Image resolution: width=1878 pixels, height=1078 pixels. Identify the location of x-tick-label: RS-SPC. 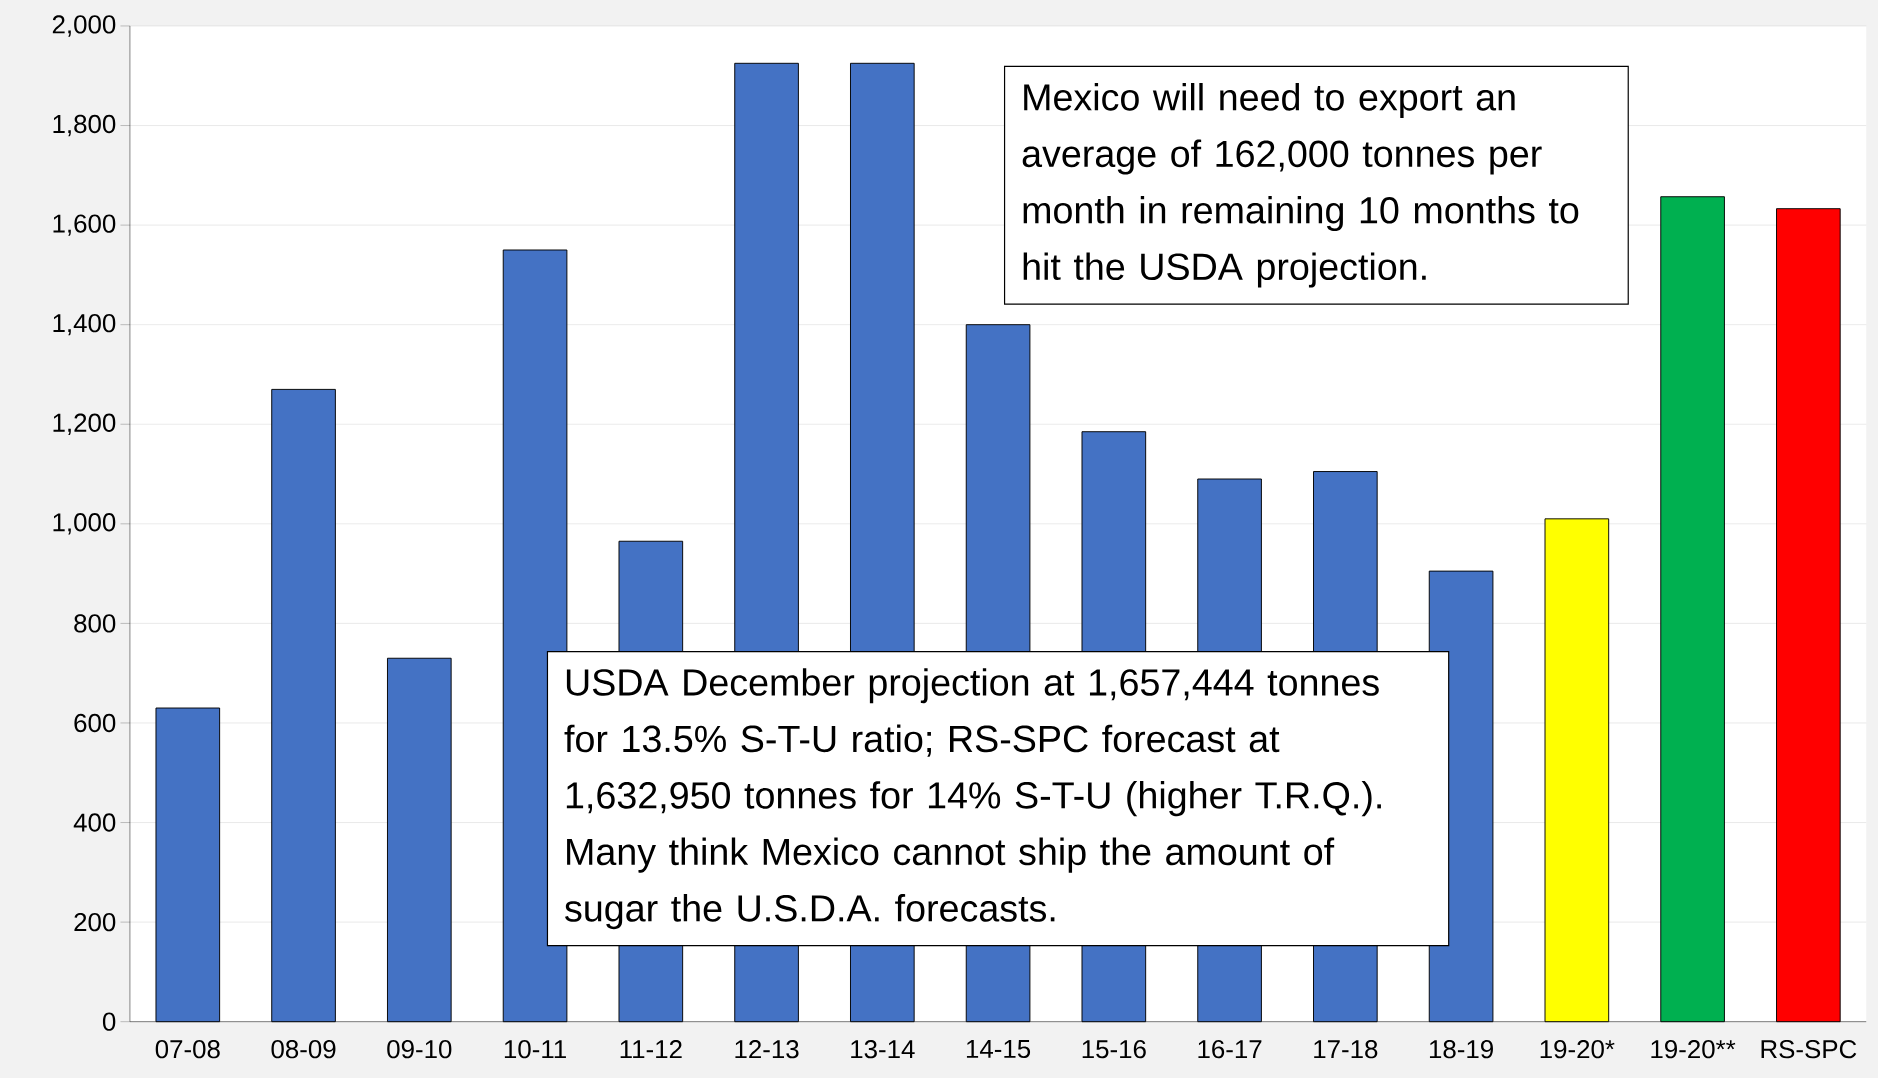
(1809, 1049).